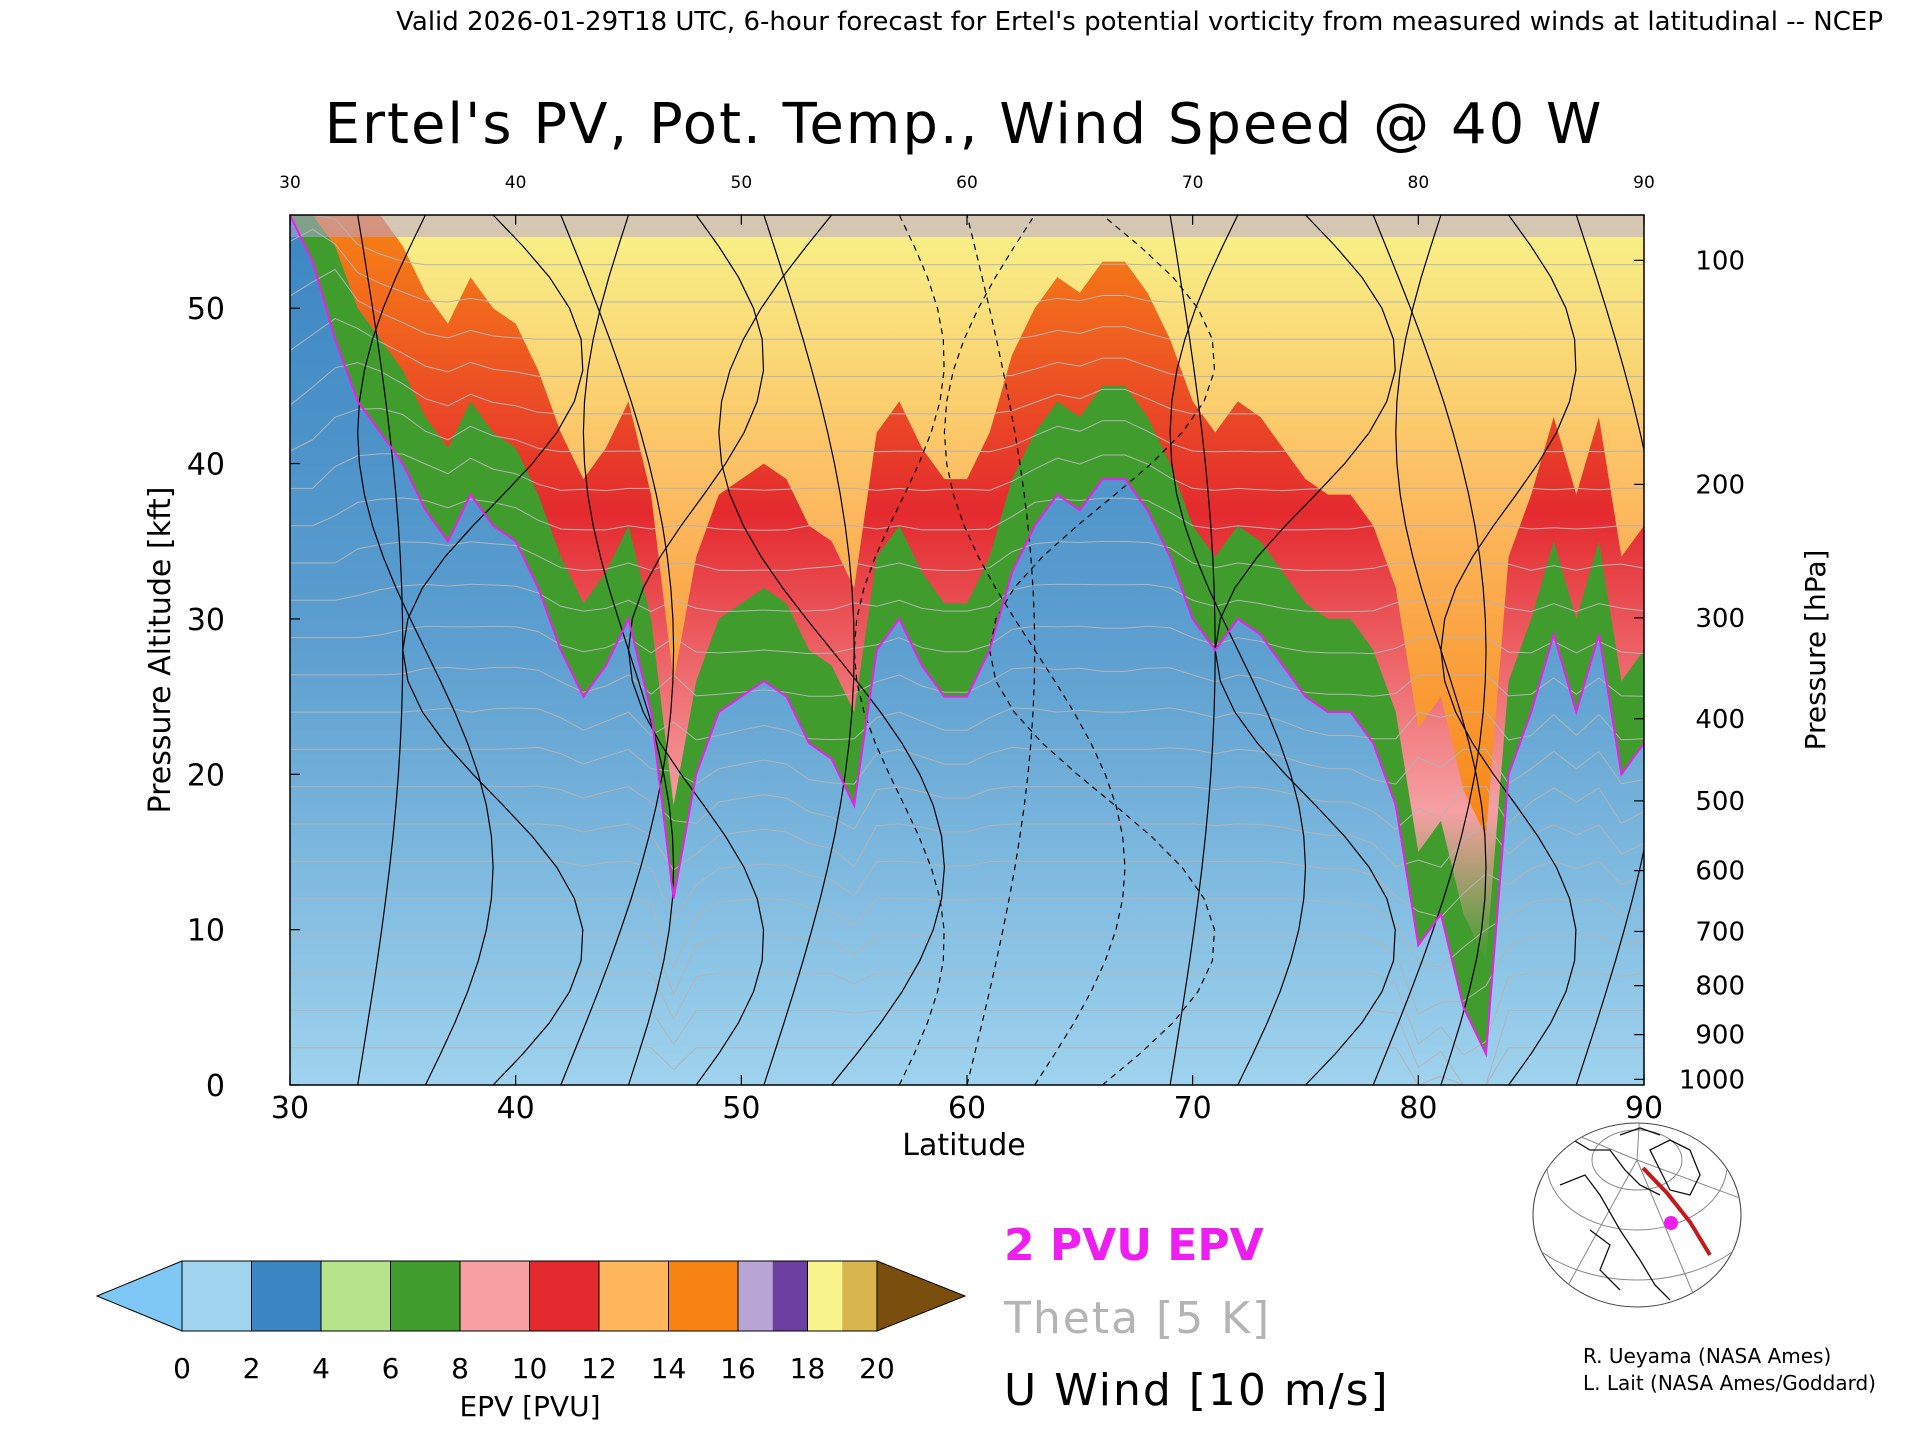 The width and height of the screenshot is (1920, 1444). Describe the element at coordinates (967, 1108) in the screenshot. I see `x-tick-label-bottom: 60` at that location.